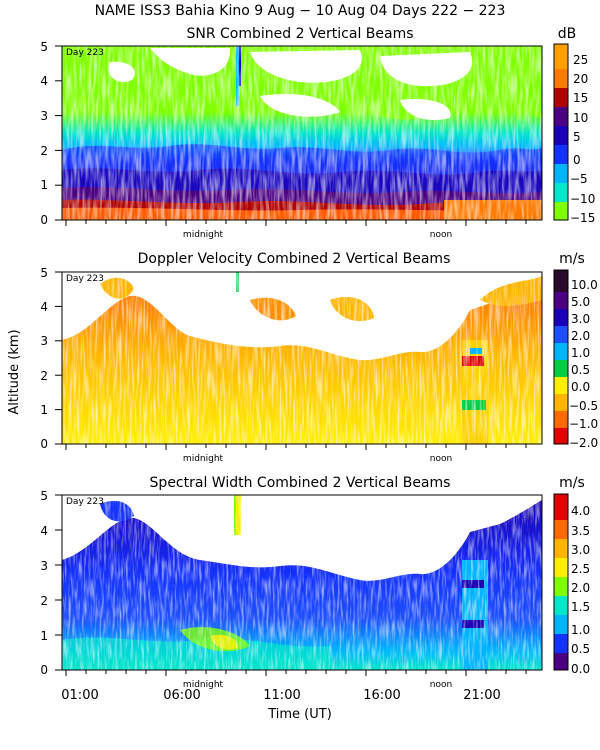 The height and width of the screenshot is (750, 600). I want to click on colorbar-tick: −15, so click(582, 218).